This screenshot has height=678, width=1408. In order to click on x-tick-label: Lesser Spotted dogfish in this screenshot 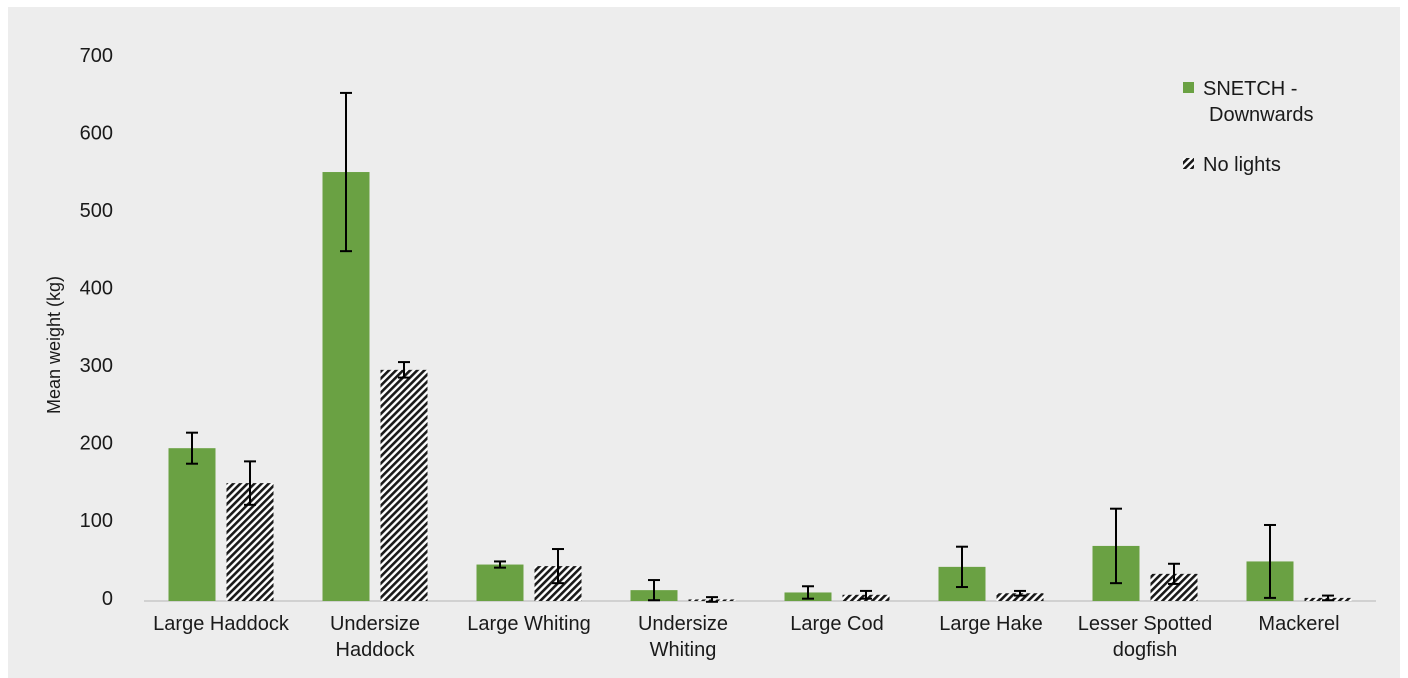, I will do `click(1145, 637)`.